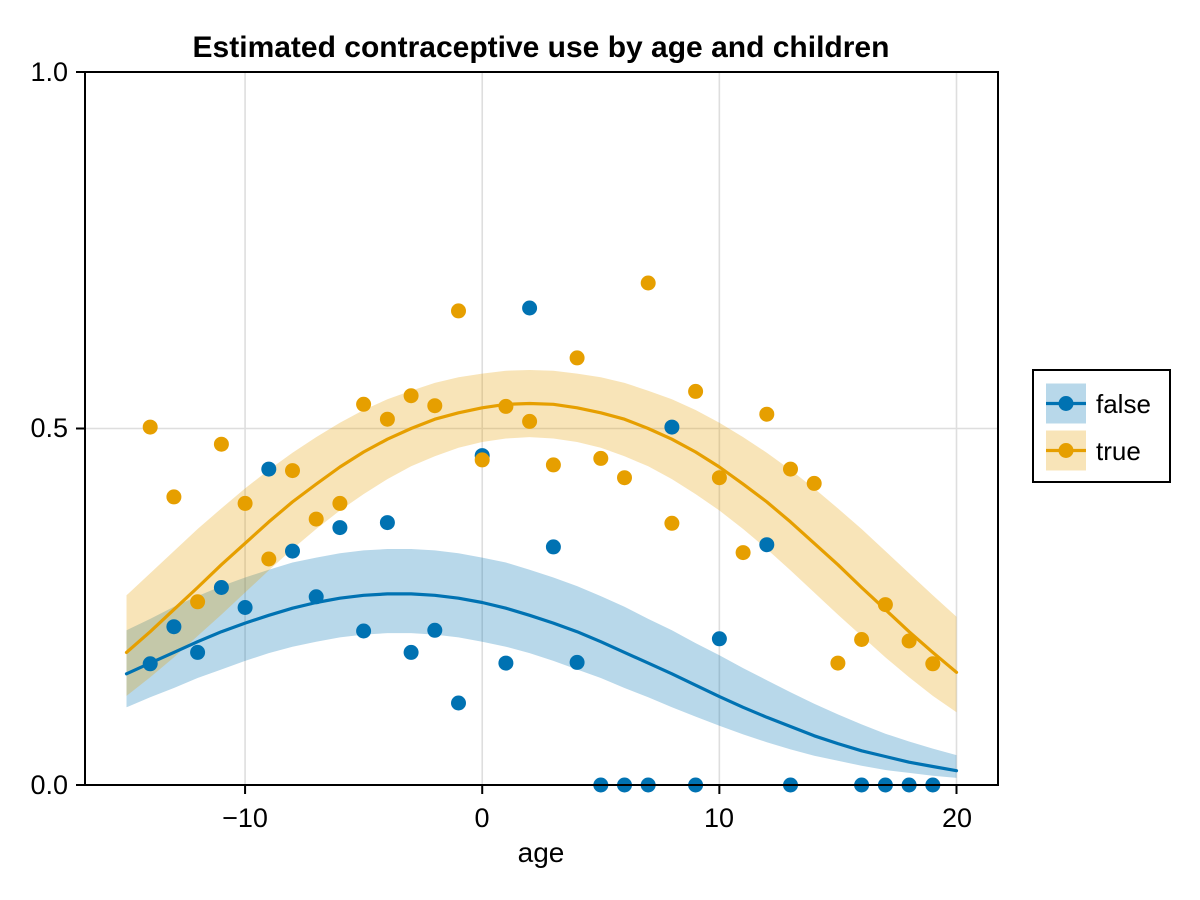 The width and height of the screenshot is (1200, 900). Describe the element at coordinates (1101, 426) in the screenshot. I see `legend-box` at that location.